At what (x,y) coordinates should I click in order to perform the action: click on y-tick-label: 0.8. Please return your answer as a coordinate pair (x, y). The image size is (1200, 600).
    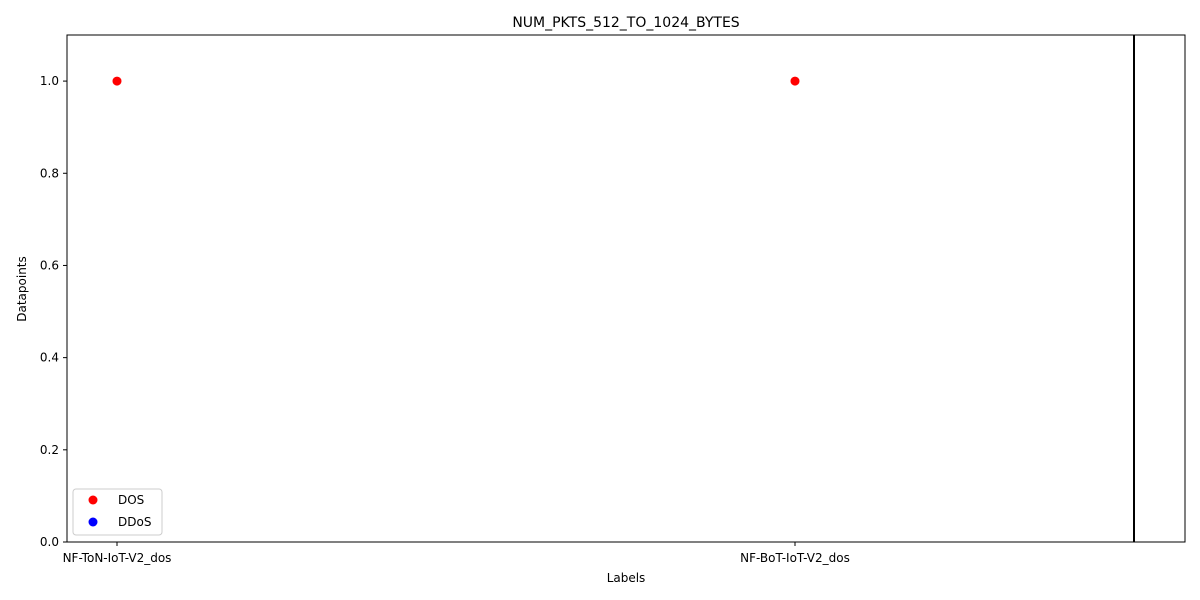
    Looking at the image, I should click on (49, 173).